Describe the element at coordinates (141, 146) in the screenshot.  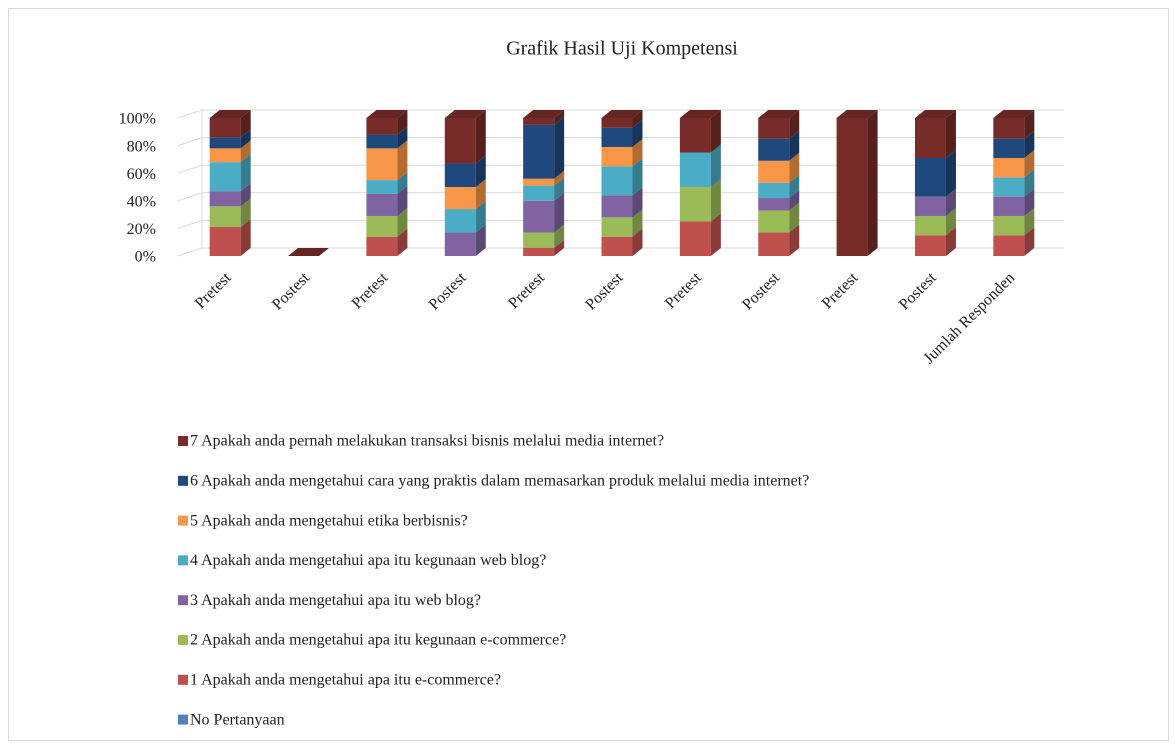
I see `y-tick-label: 80%` at that location.